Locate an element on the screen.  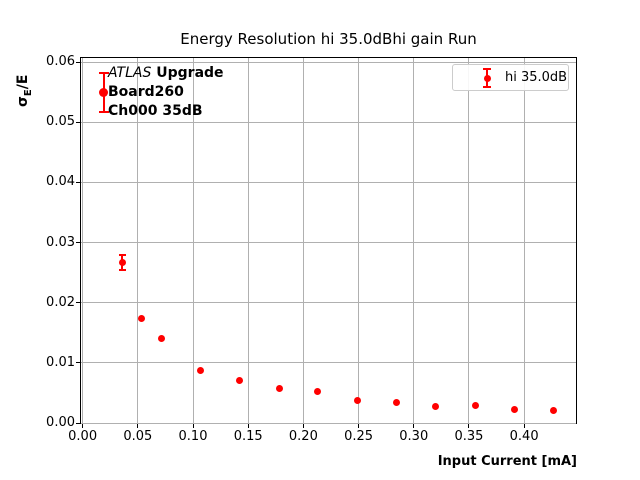
annotation-line-1: ATLAS Upgrade is located at coordinates (166, 73).